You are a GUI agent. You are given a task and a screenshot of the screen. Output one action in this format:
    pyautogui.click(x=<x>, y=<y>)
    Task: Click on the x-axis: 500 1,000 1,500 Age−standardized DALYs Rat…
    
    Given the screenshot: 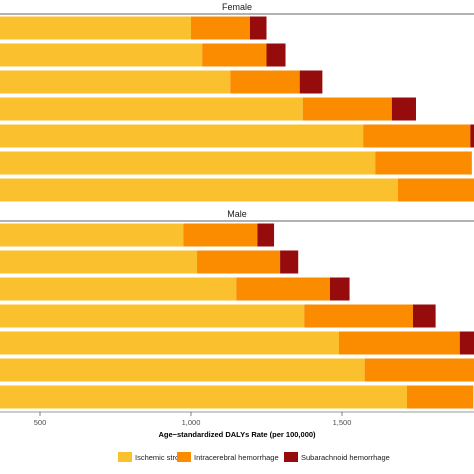 What is the action you would take?
    pyautogui.click(x=237, y=425)
    